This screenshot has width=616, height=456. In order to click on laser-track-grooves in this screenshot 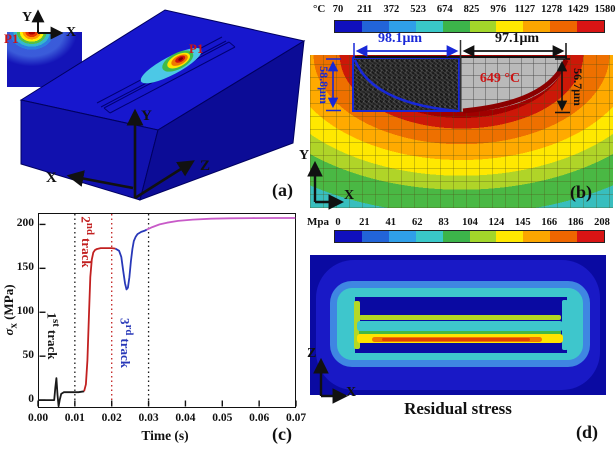, I will do `click(166, 75)`.